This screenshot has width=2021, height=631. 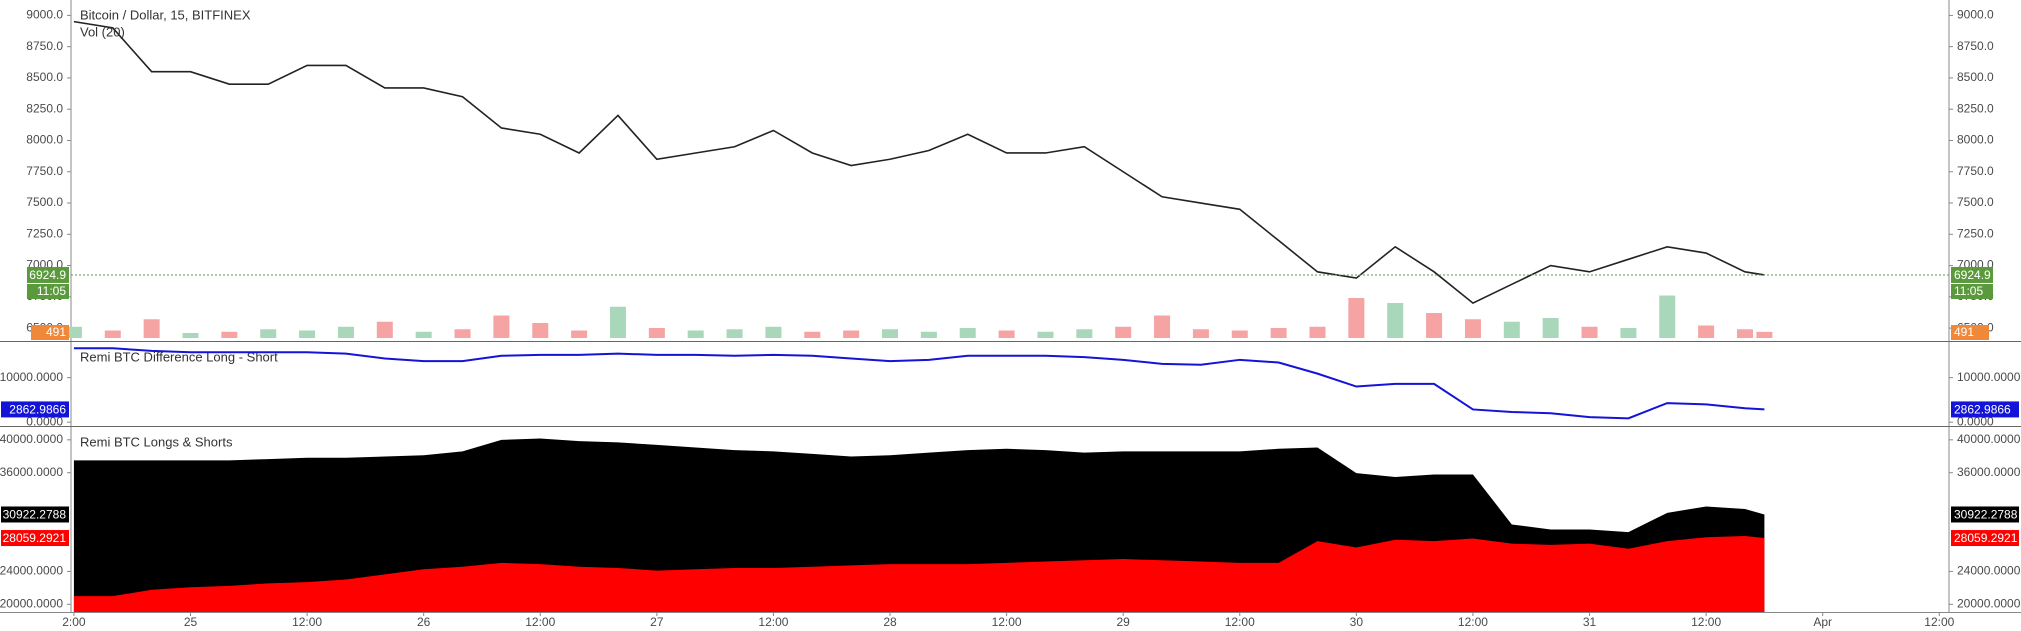 What do you see at coordinates (1975, 15) in the screenshot?
I see `y-tick-label: 9000.0` at bounding box center [1975, 15].